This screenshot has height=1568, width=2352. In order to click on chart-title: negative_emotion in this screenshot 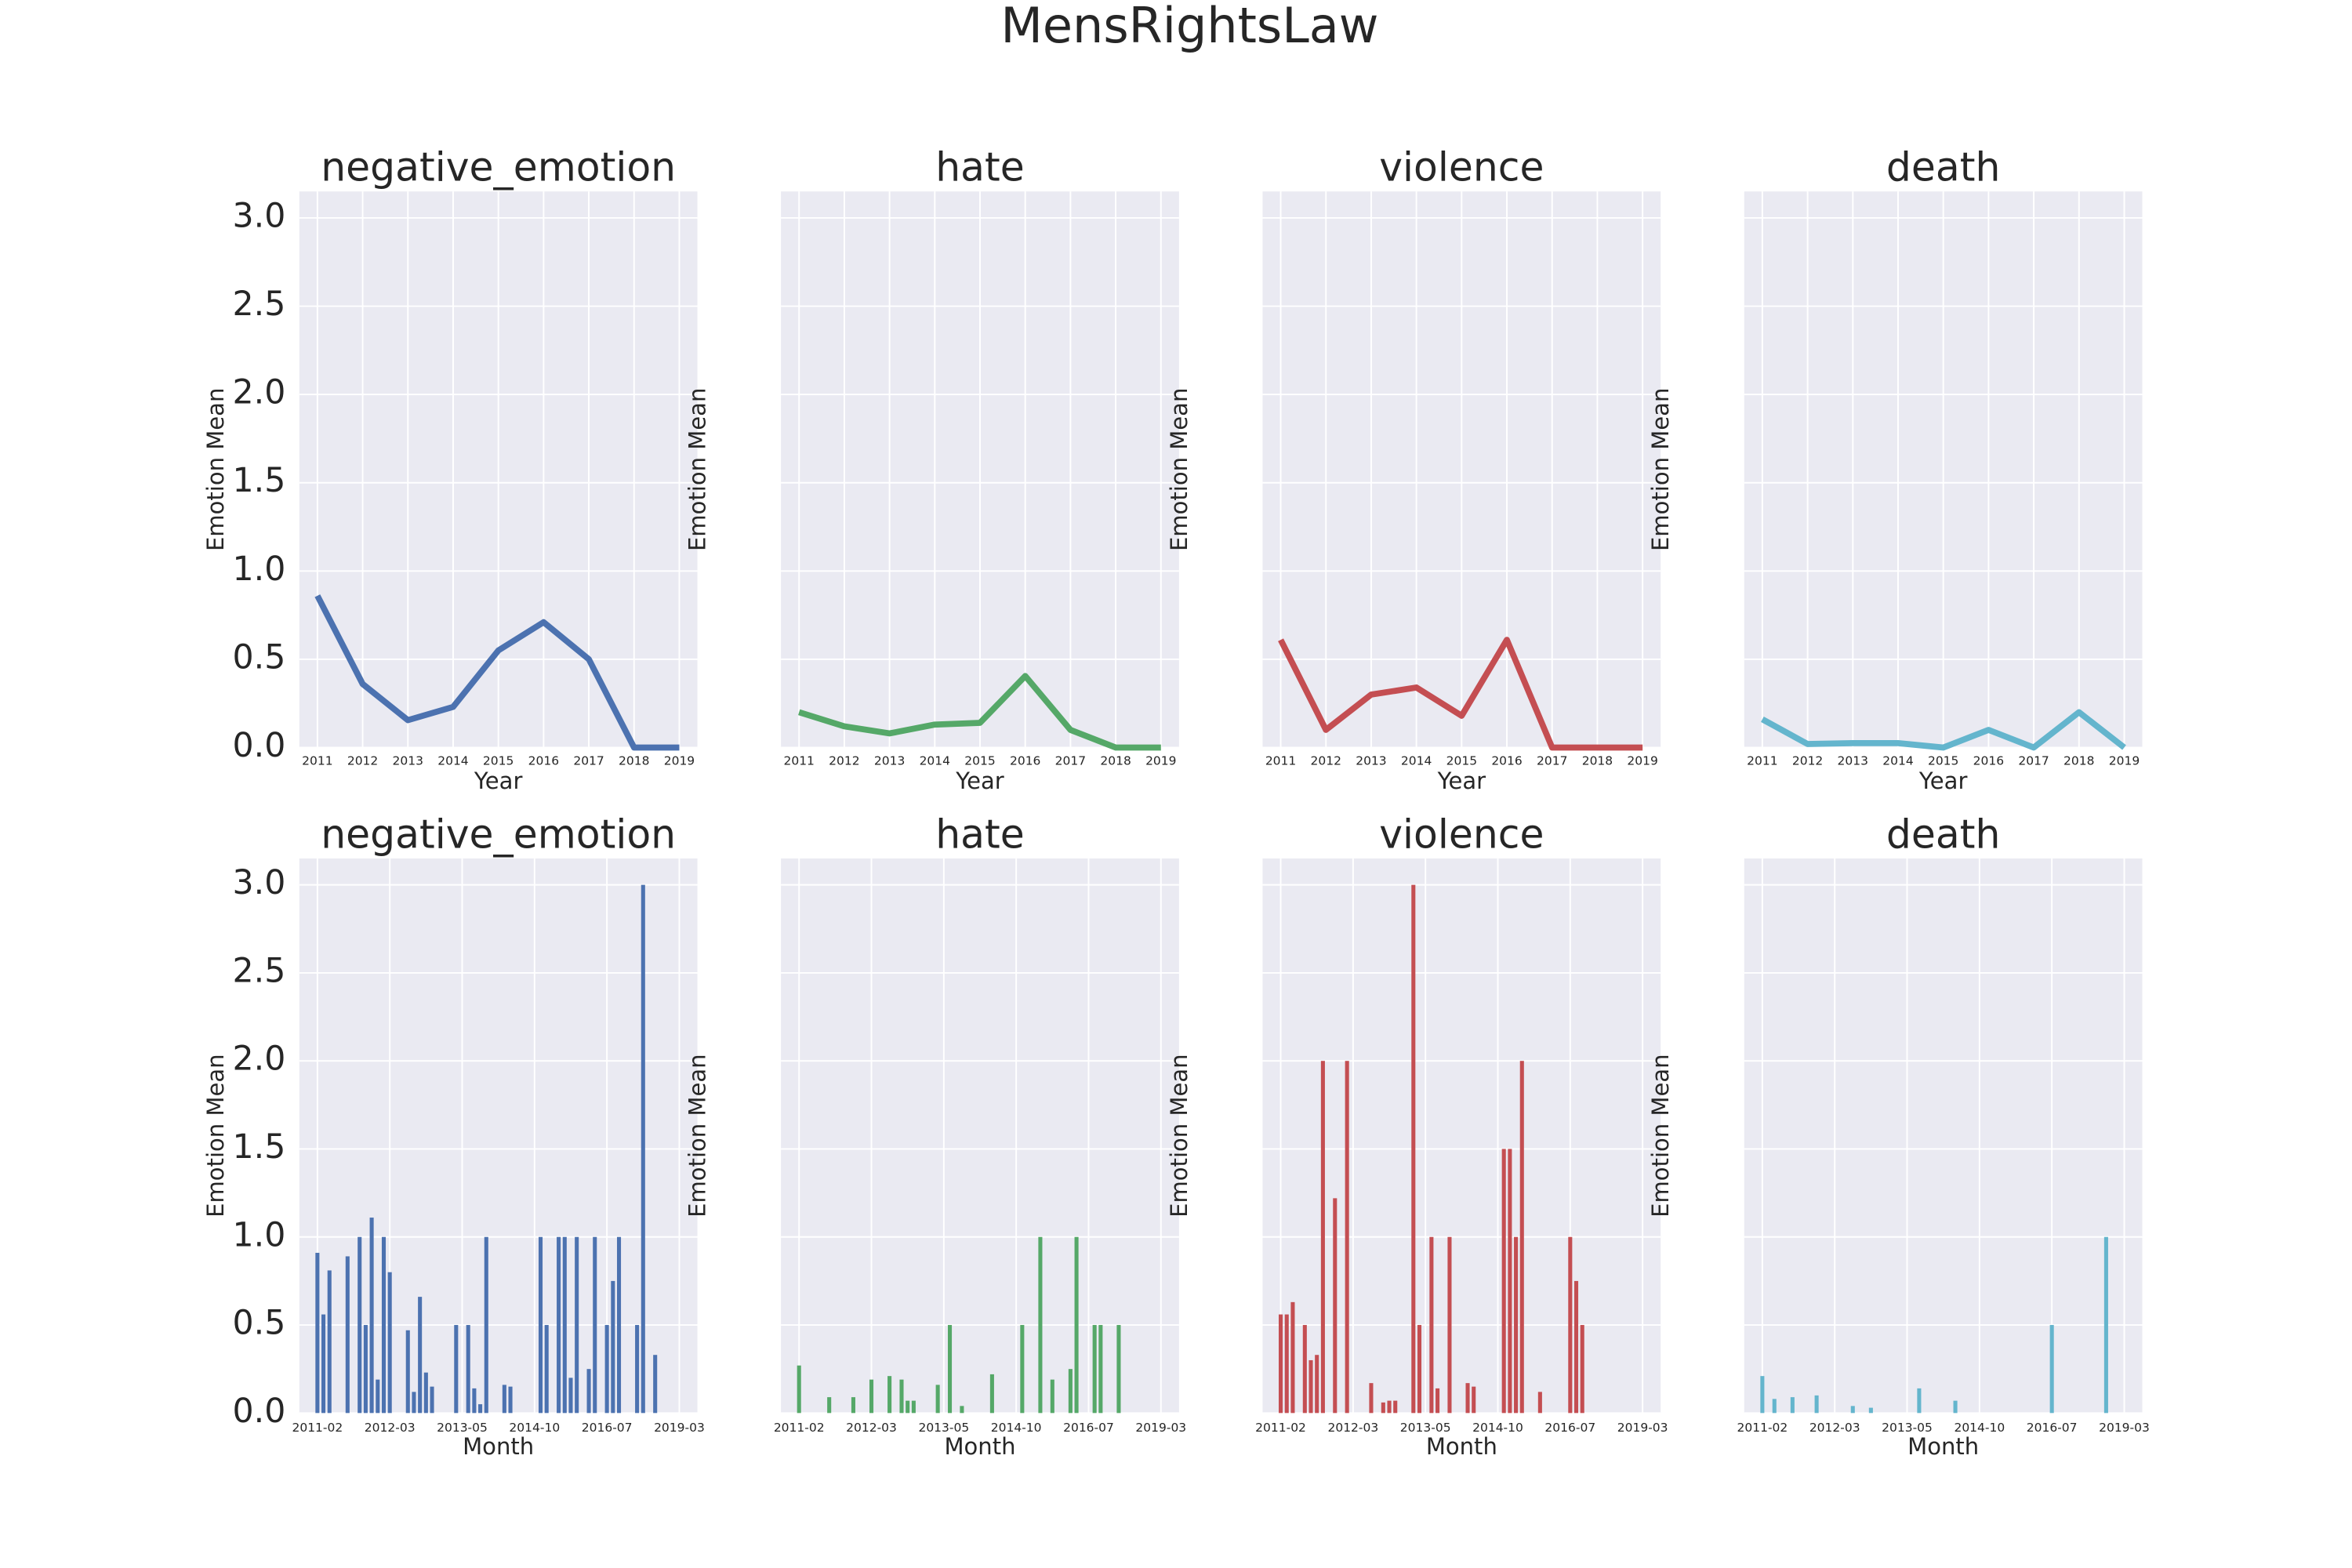, I will do `click(498, 167)`.